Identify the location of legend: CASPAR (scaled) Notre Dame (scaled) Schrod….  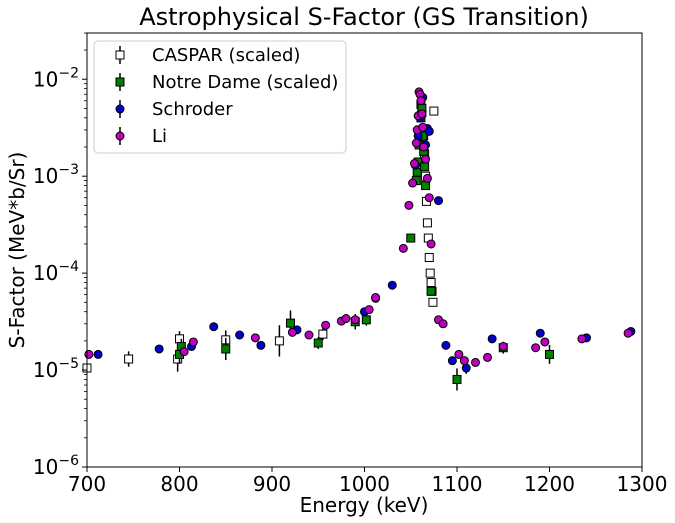
(220, 97).